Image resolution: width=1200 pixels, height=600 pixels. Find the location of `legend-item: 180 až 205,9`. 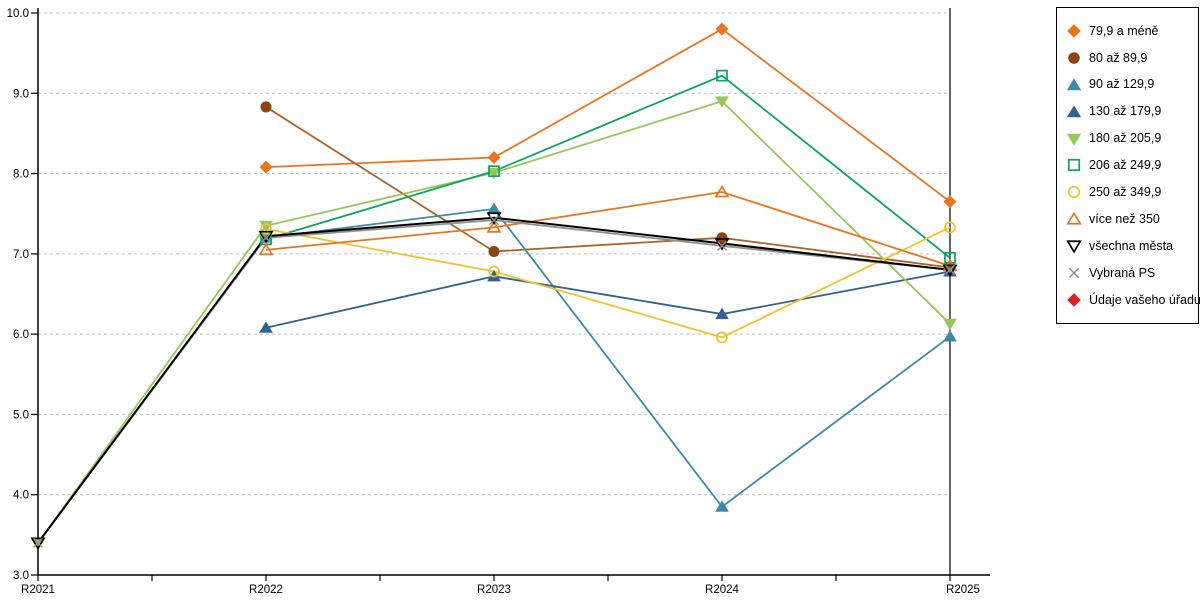

legend-item: 180 až 205,9 is located at coordinates (1132, 139).